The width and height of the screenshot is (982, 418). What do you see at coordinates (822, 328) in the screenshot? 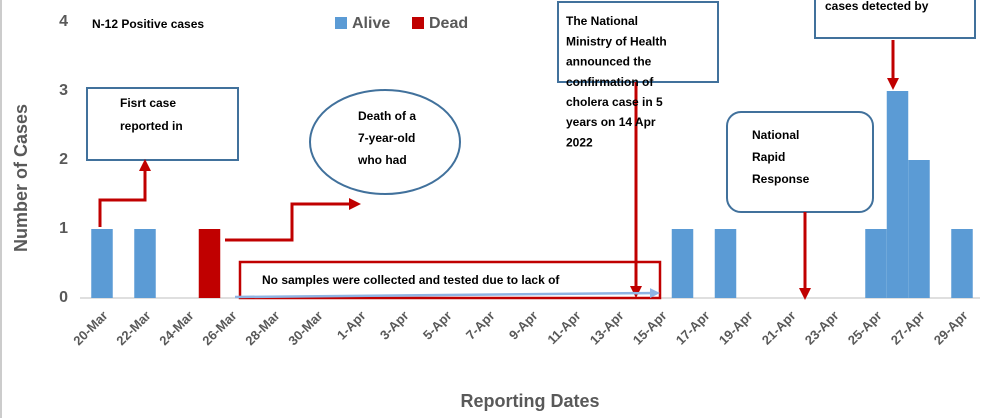
I see `x-tick-label: 23-Apr` at bounding box center [822, 328].